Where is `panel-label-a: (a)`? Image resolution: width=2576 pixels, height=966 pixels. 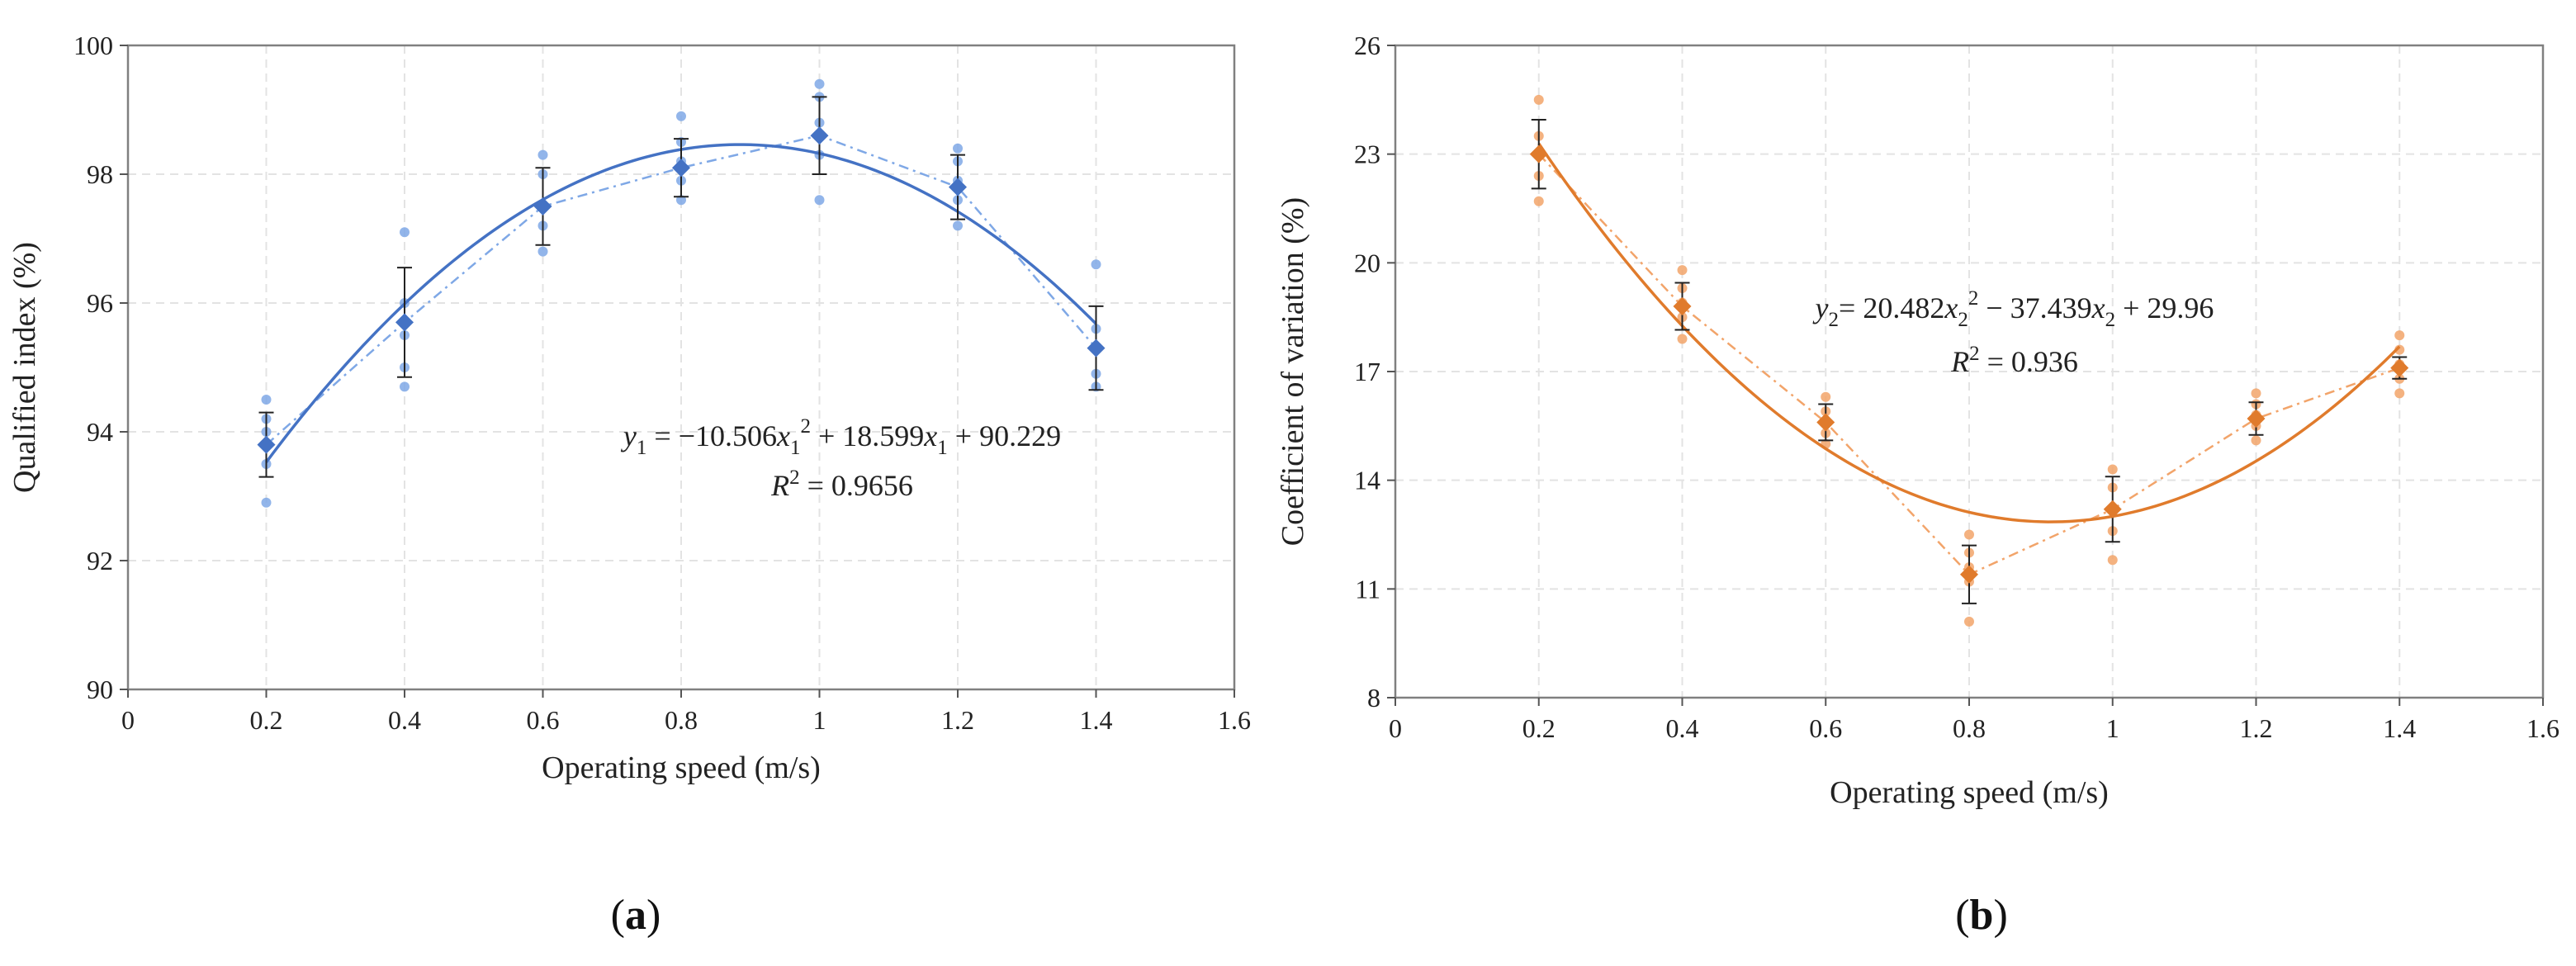
panel-label-a: (a) is located at coordinates (636, 915).